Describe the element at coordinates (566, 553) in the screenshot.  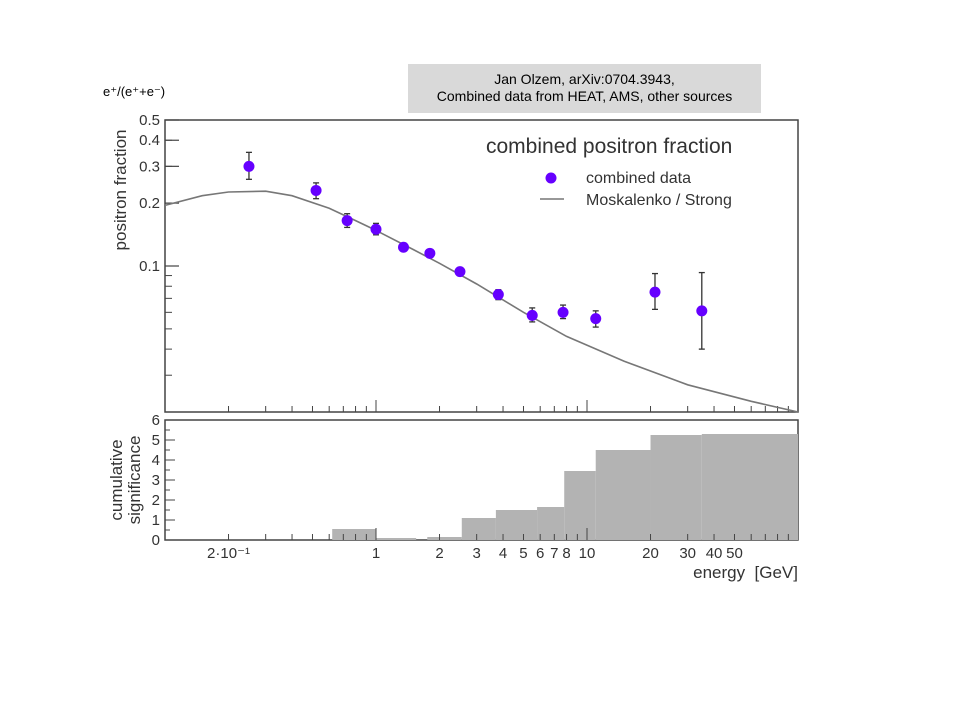
I see `x-tick-label: 8` at that location.